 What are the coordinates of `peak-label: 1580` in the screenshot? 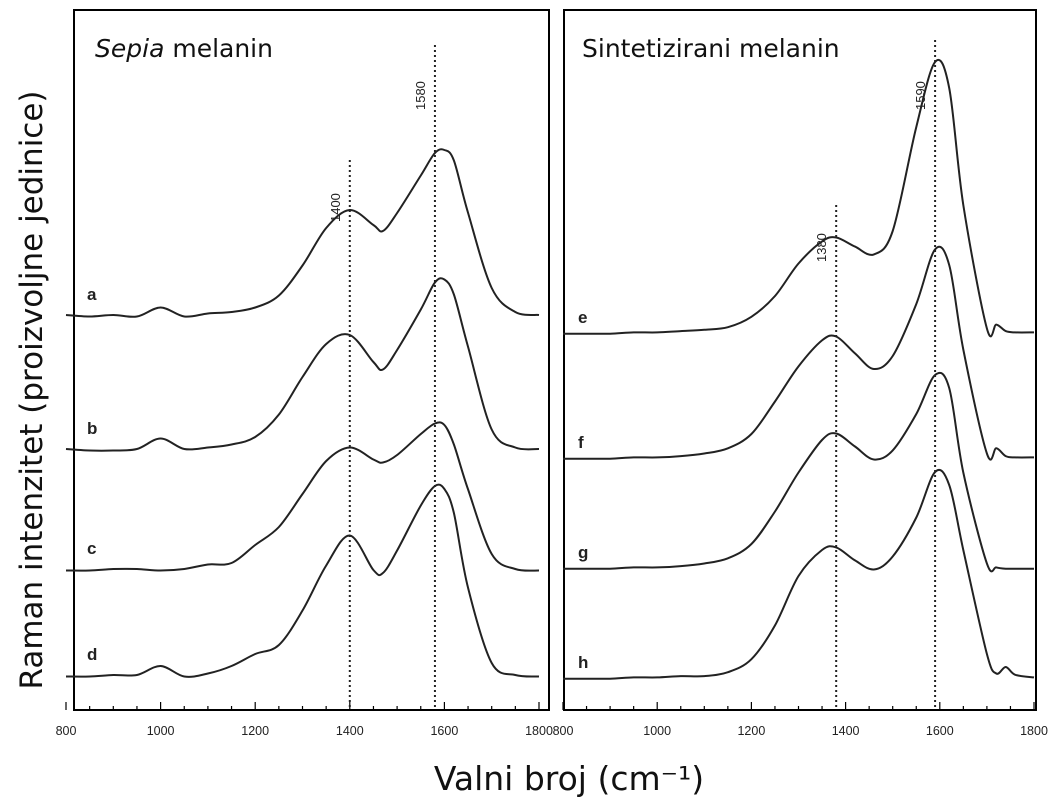 It's located at (420, 95).